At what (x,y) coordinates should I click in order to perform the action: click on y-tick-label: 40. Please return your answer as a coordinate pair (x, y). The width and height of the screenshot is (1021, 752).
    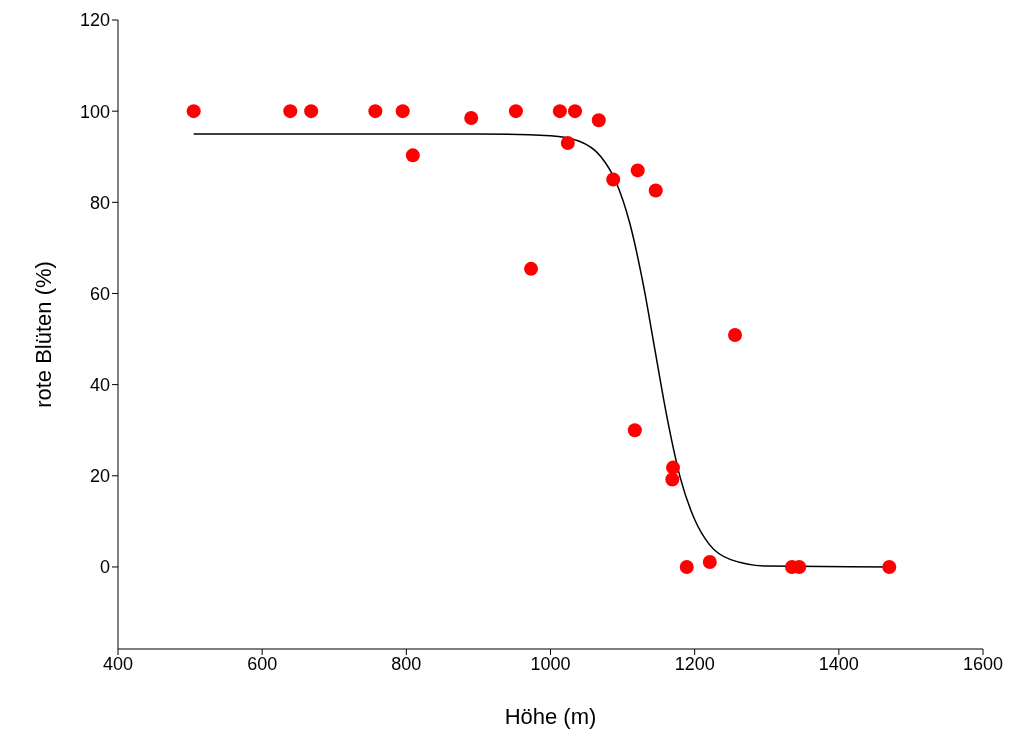
    Looking at the image, I should click on (99, 385).